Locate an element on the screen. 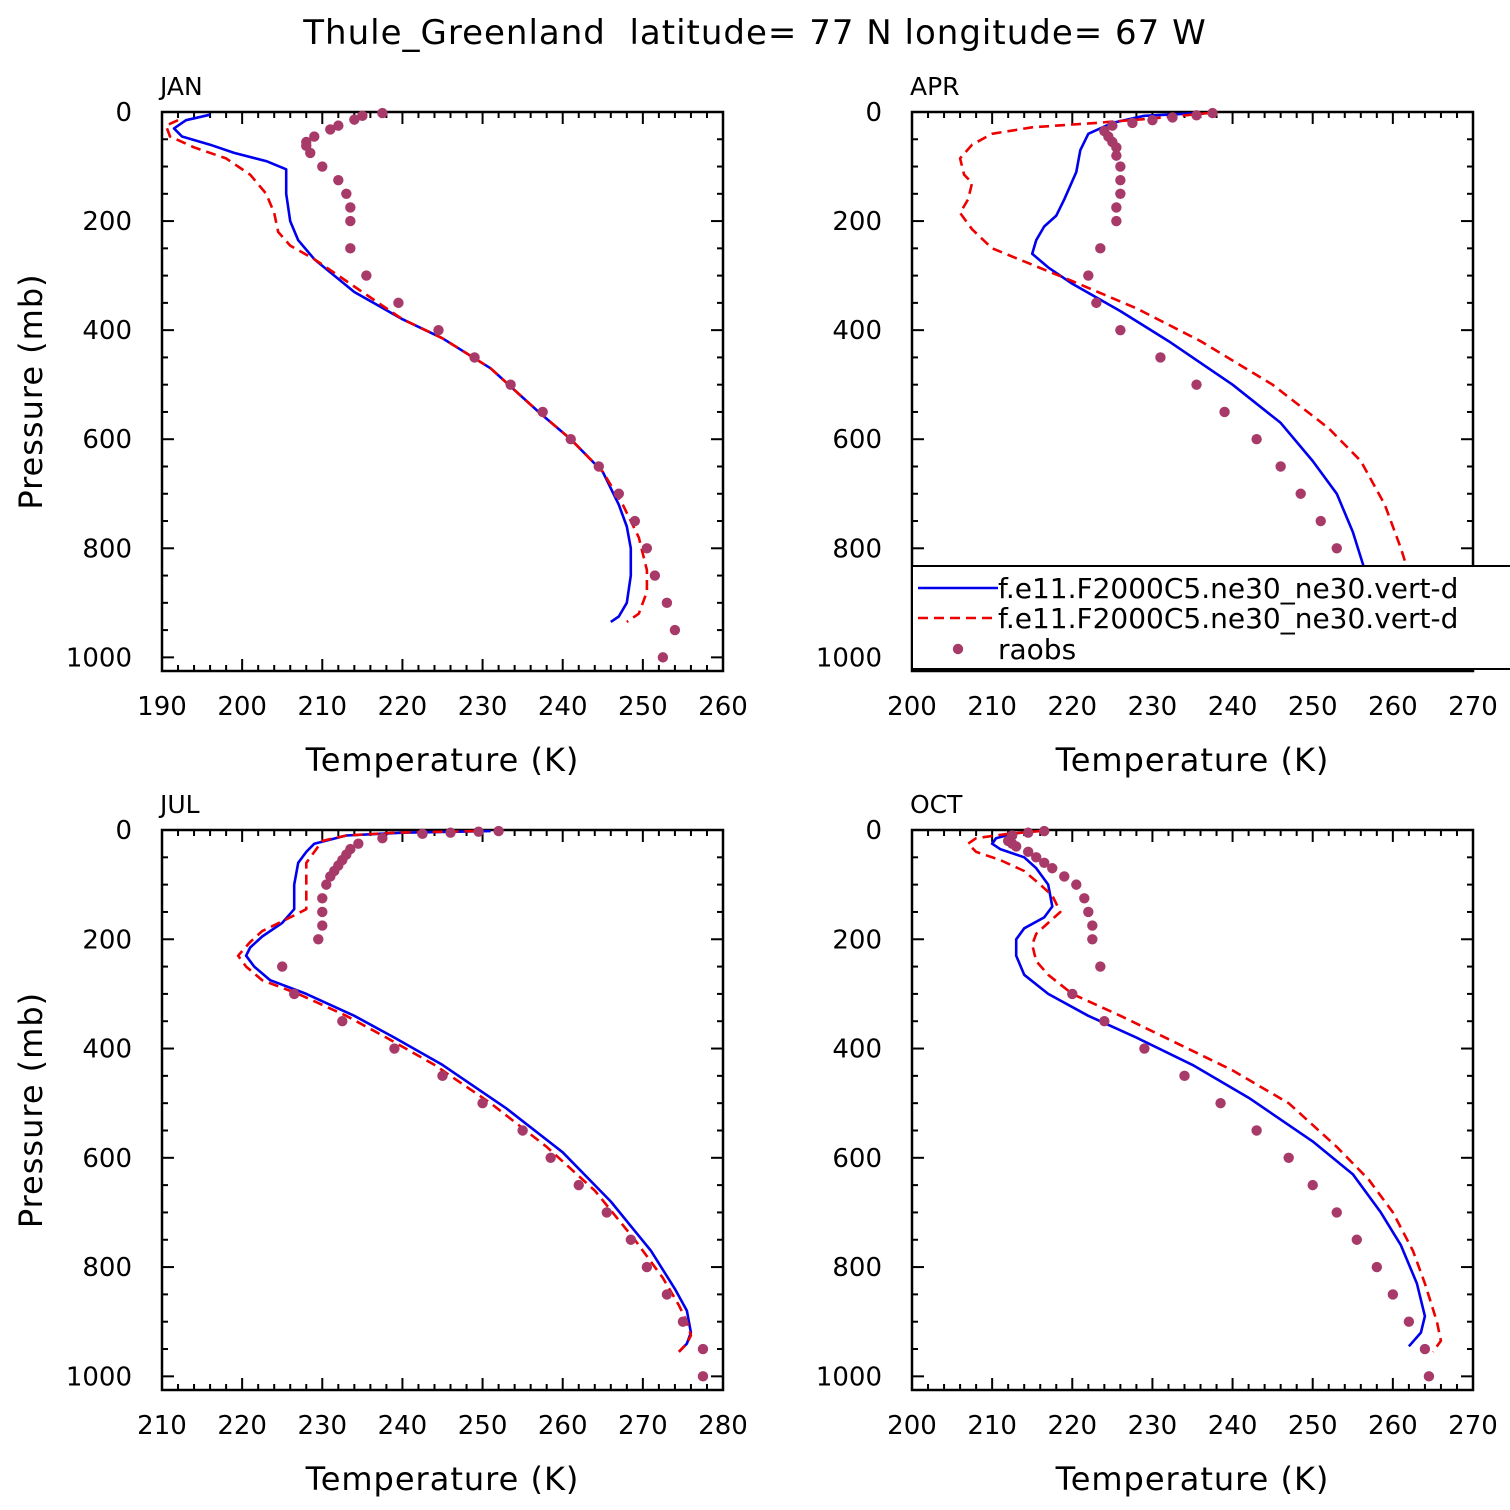 Image resolution: width=1510 pixels, height=1510 pixels. legend-label: f.e11.F2000C5.ne30_ne30.vert-d is located at coordinates (1228, 588).